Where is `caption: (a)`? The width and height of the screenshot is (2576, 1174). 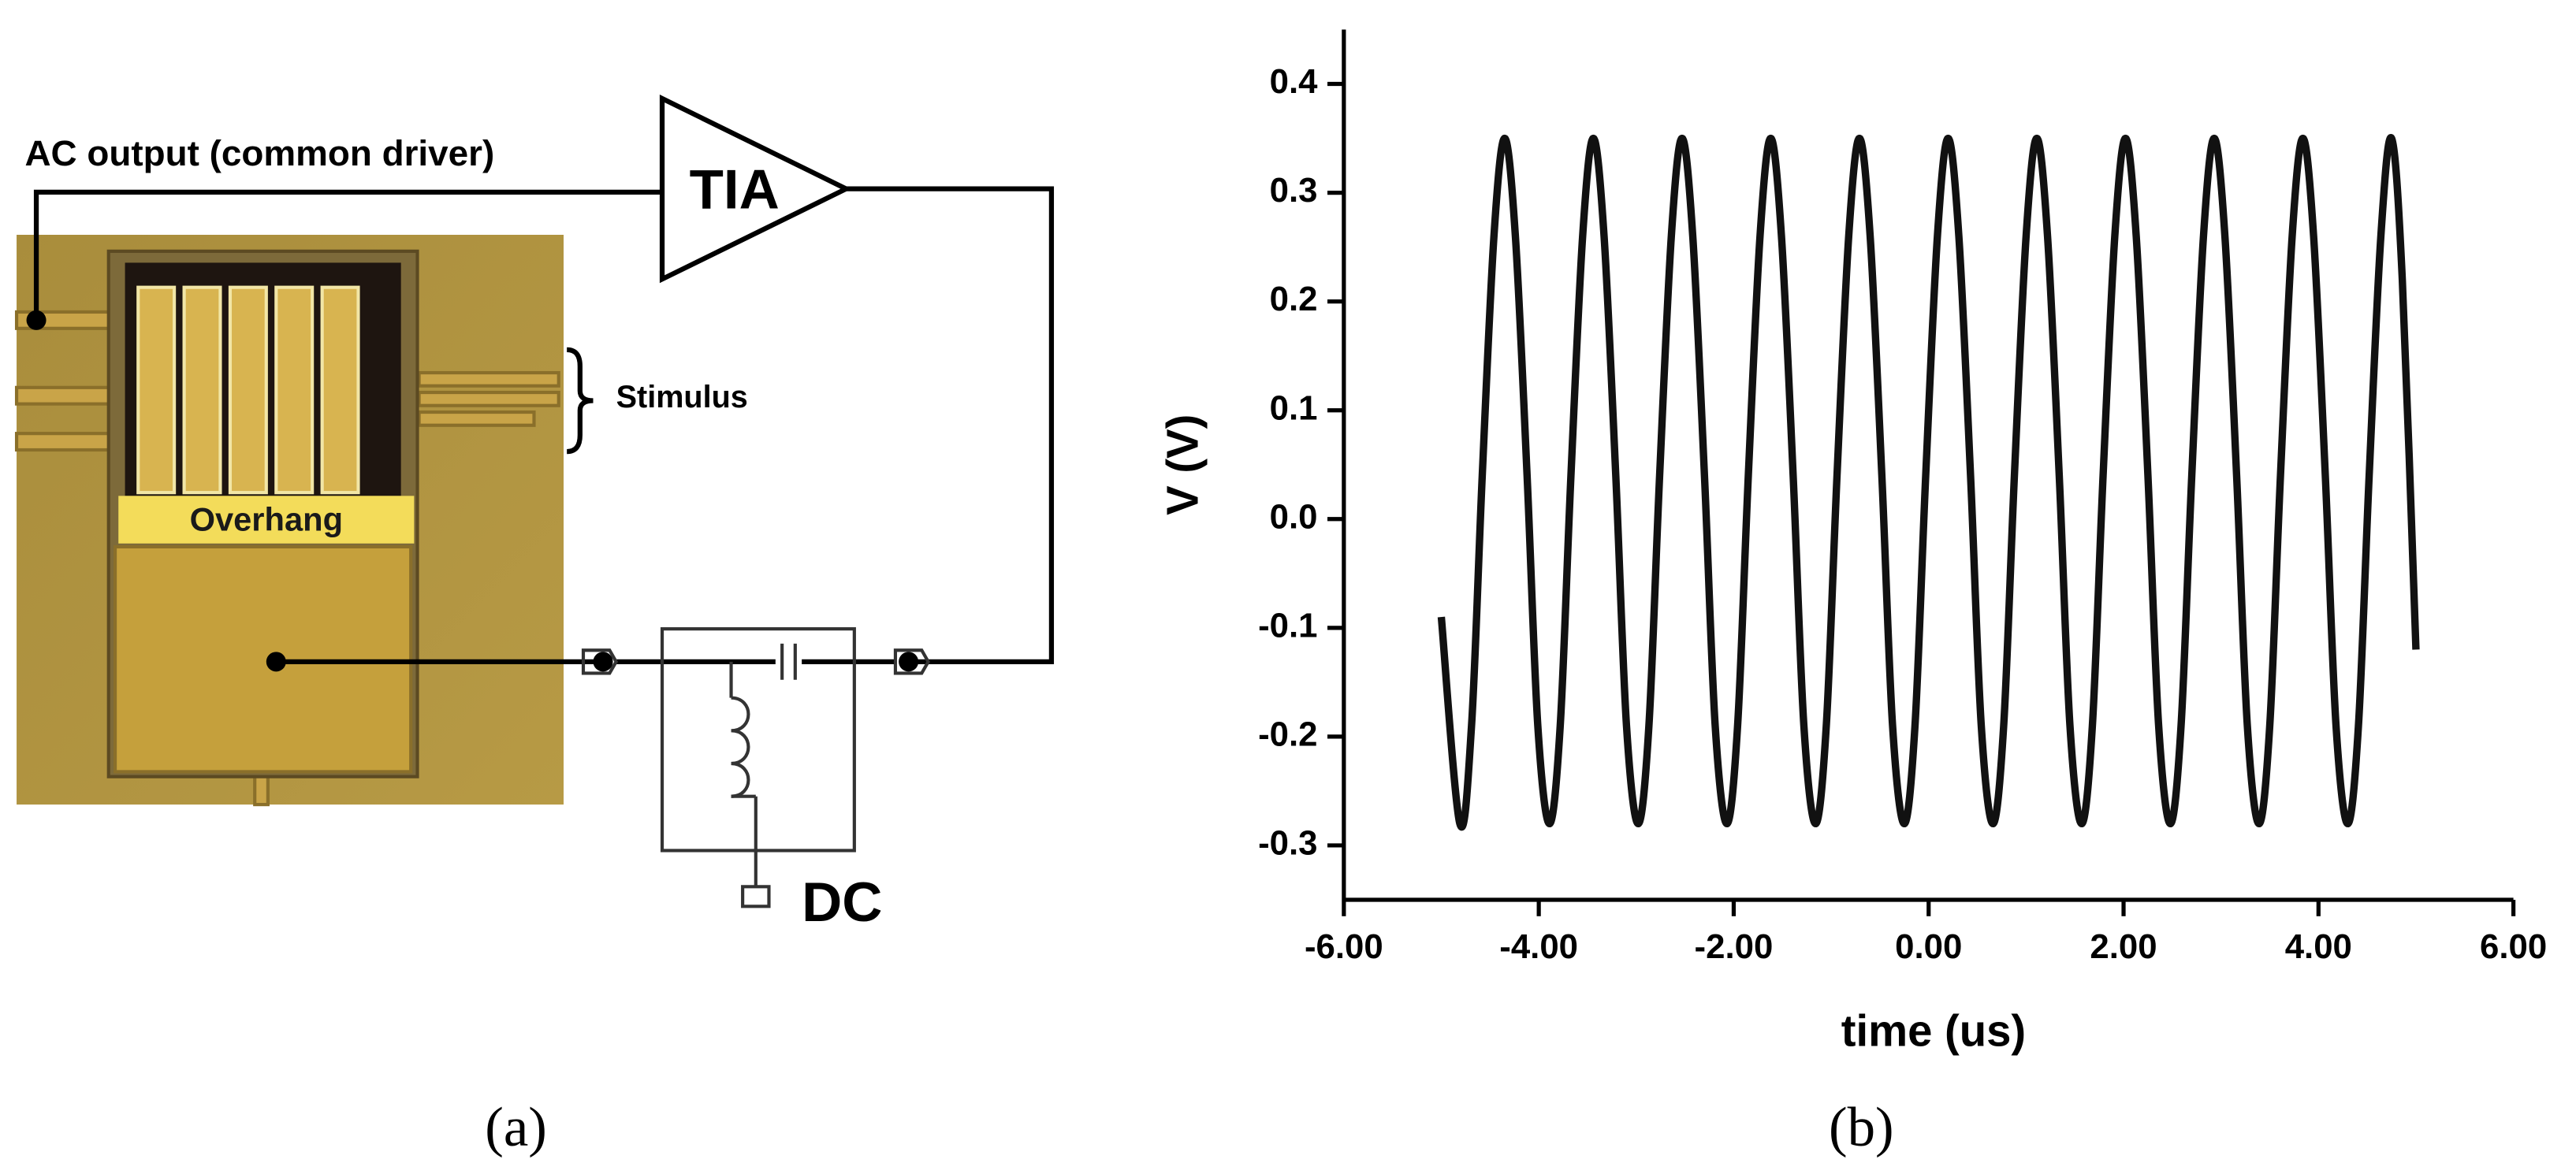
caption: (a) is located at coordinates (516, 1128).